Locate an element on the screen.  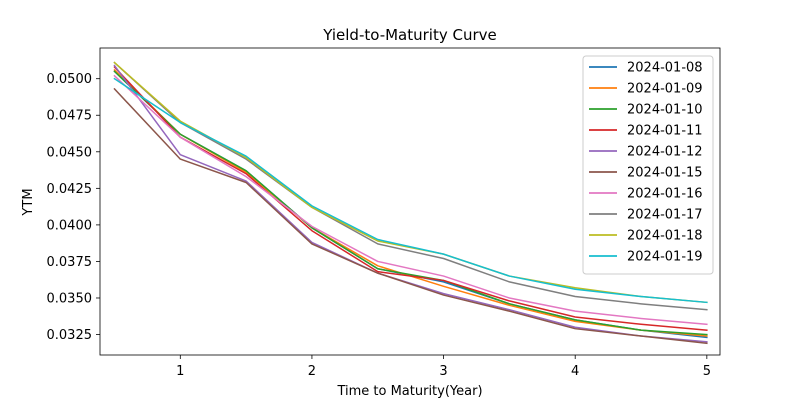
y-tick-label: 0.0425 is located at coordinates (70, 189).